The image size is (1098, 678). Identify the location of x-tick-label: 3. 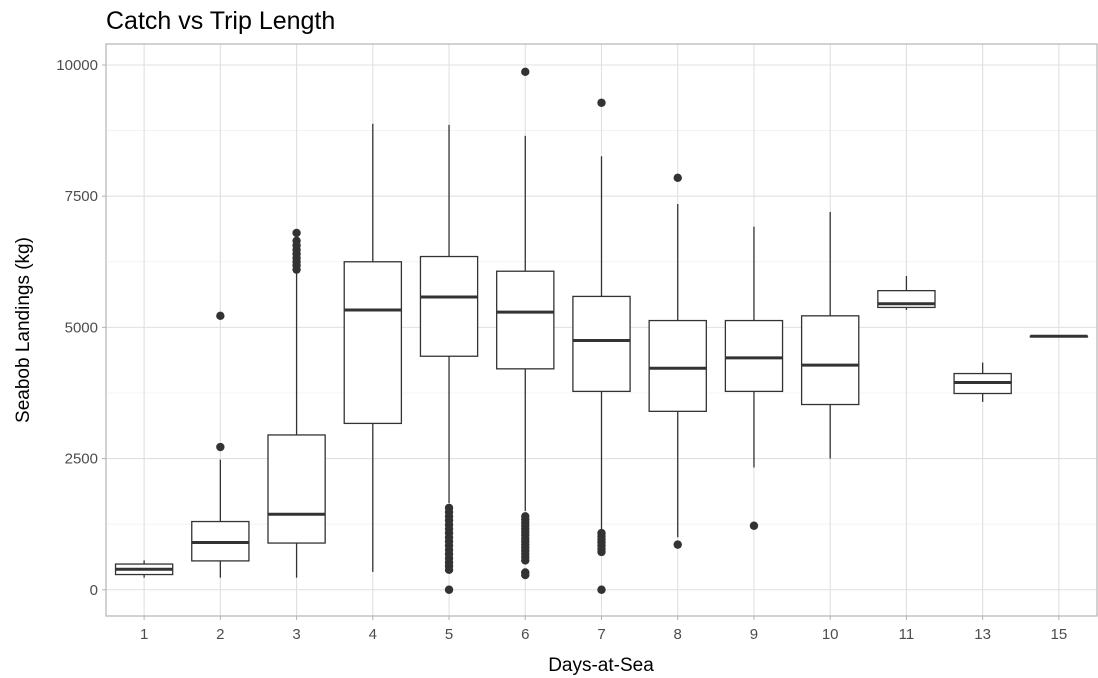
(296, 634).